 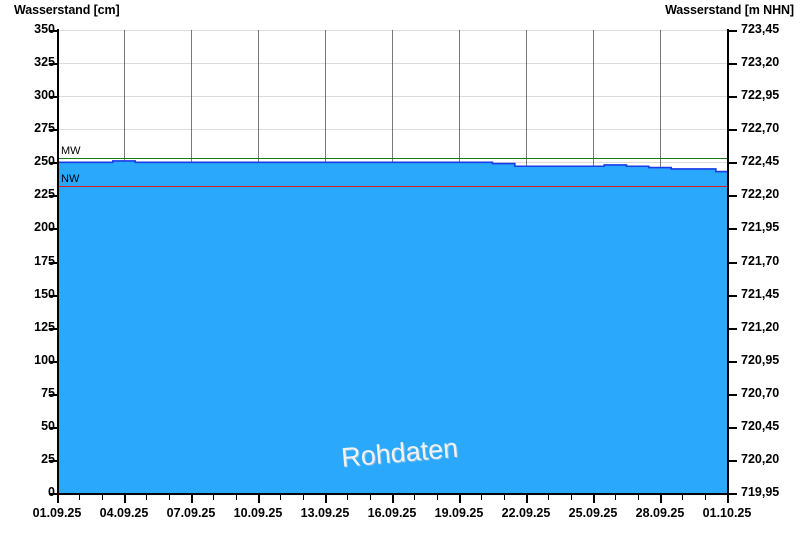 I want to click on y-tick-label-left: 250, so click(x=44, y=161).